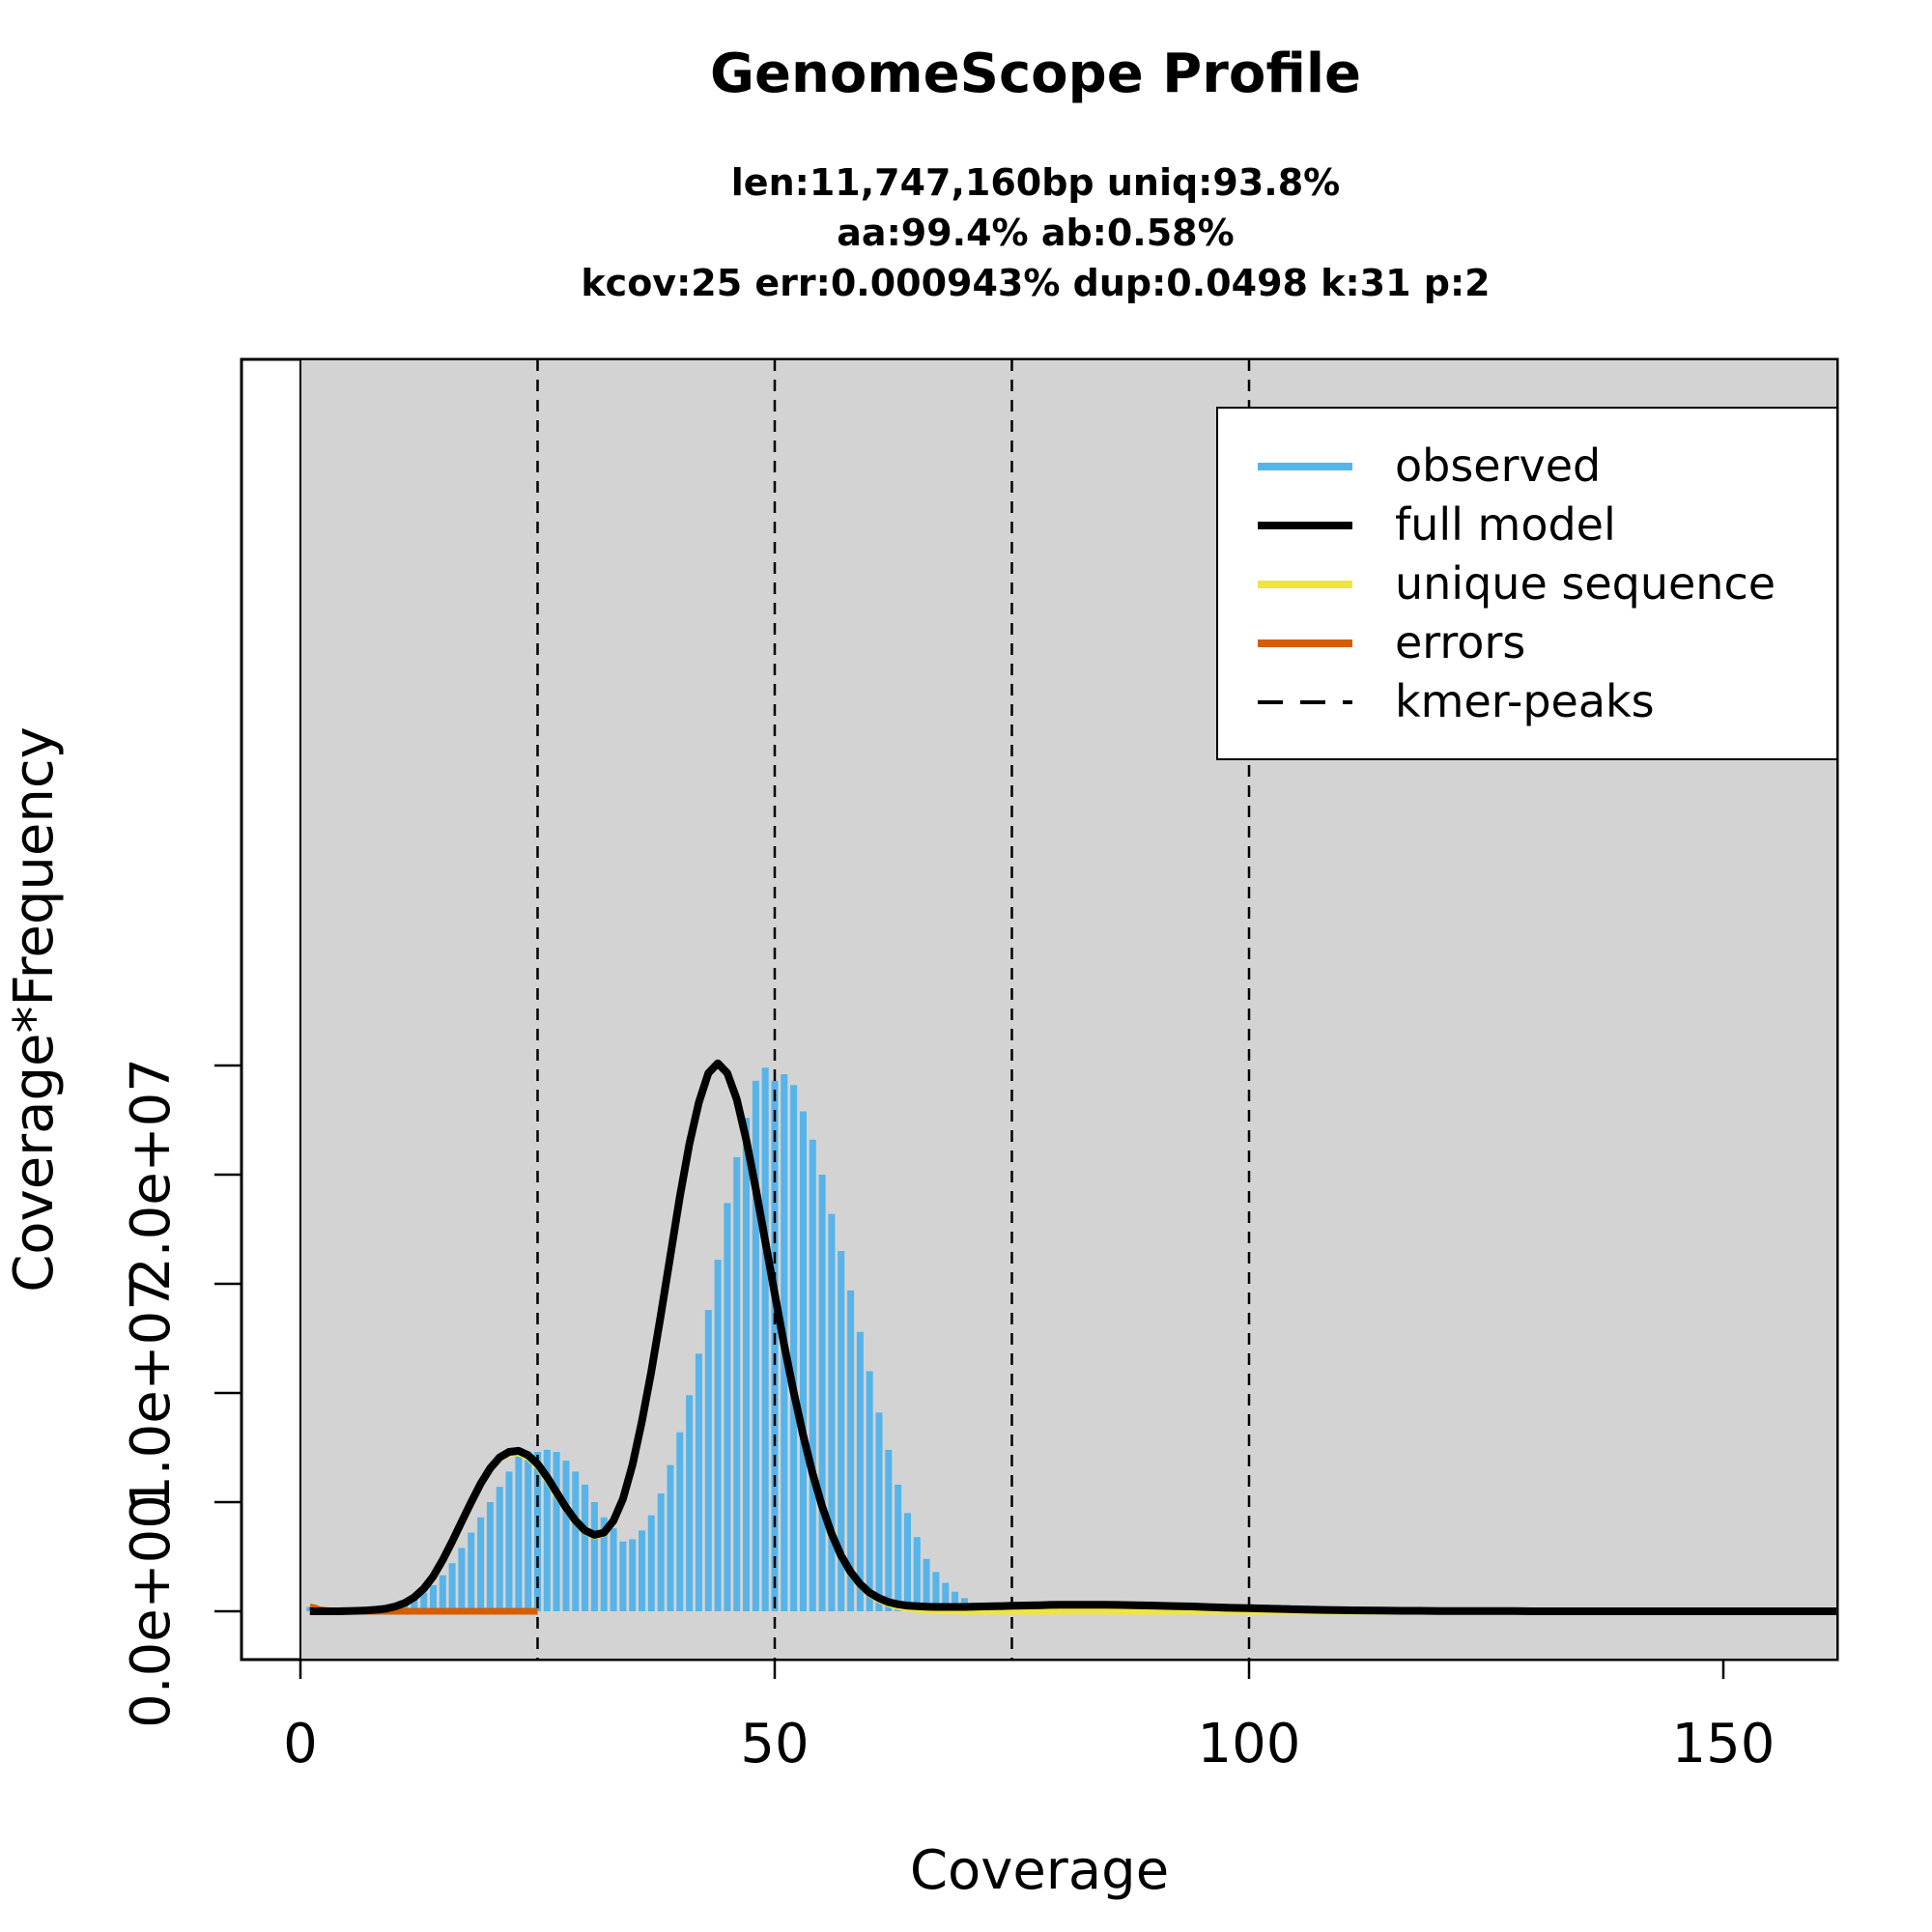 Image resolution: width=1932 pixels, height=1932 pixels. What do you see at coordinates (1035, 233) in the screenshot?
I see `chart-subtitle-line-2: aa:99.4% ab:0.58%` at bounding box center [1035, 233].